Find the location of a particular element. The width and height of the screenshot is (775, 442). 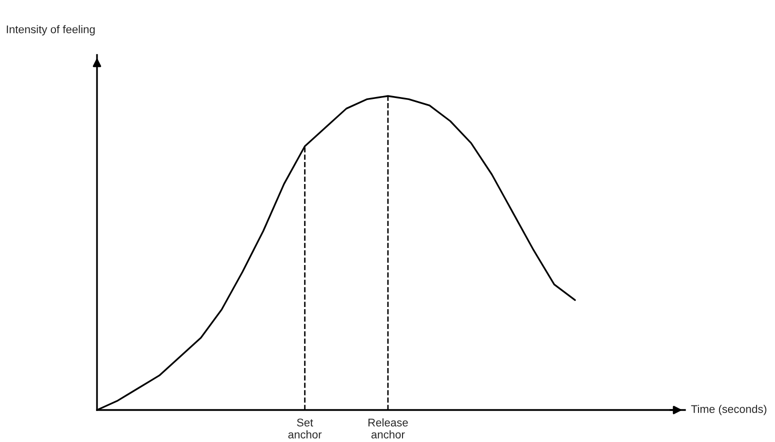

text: Time (seconds) is located at coordinates (728, 410).